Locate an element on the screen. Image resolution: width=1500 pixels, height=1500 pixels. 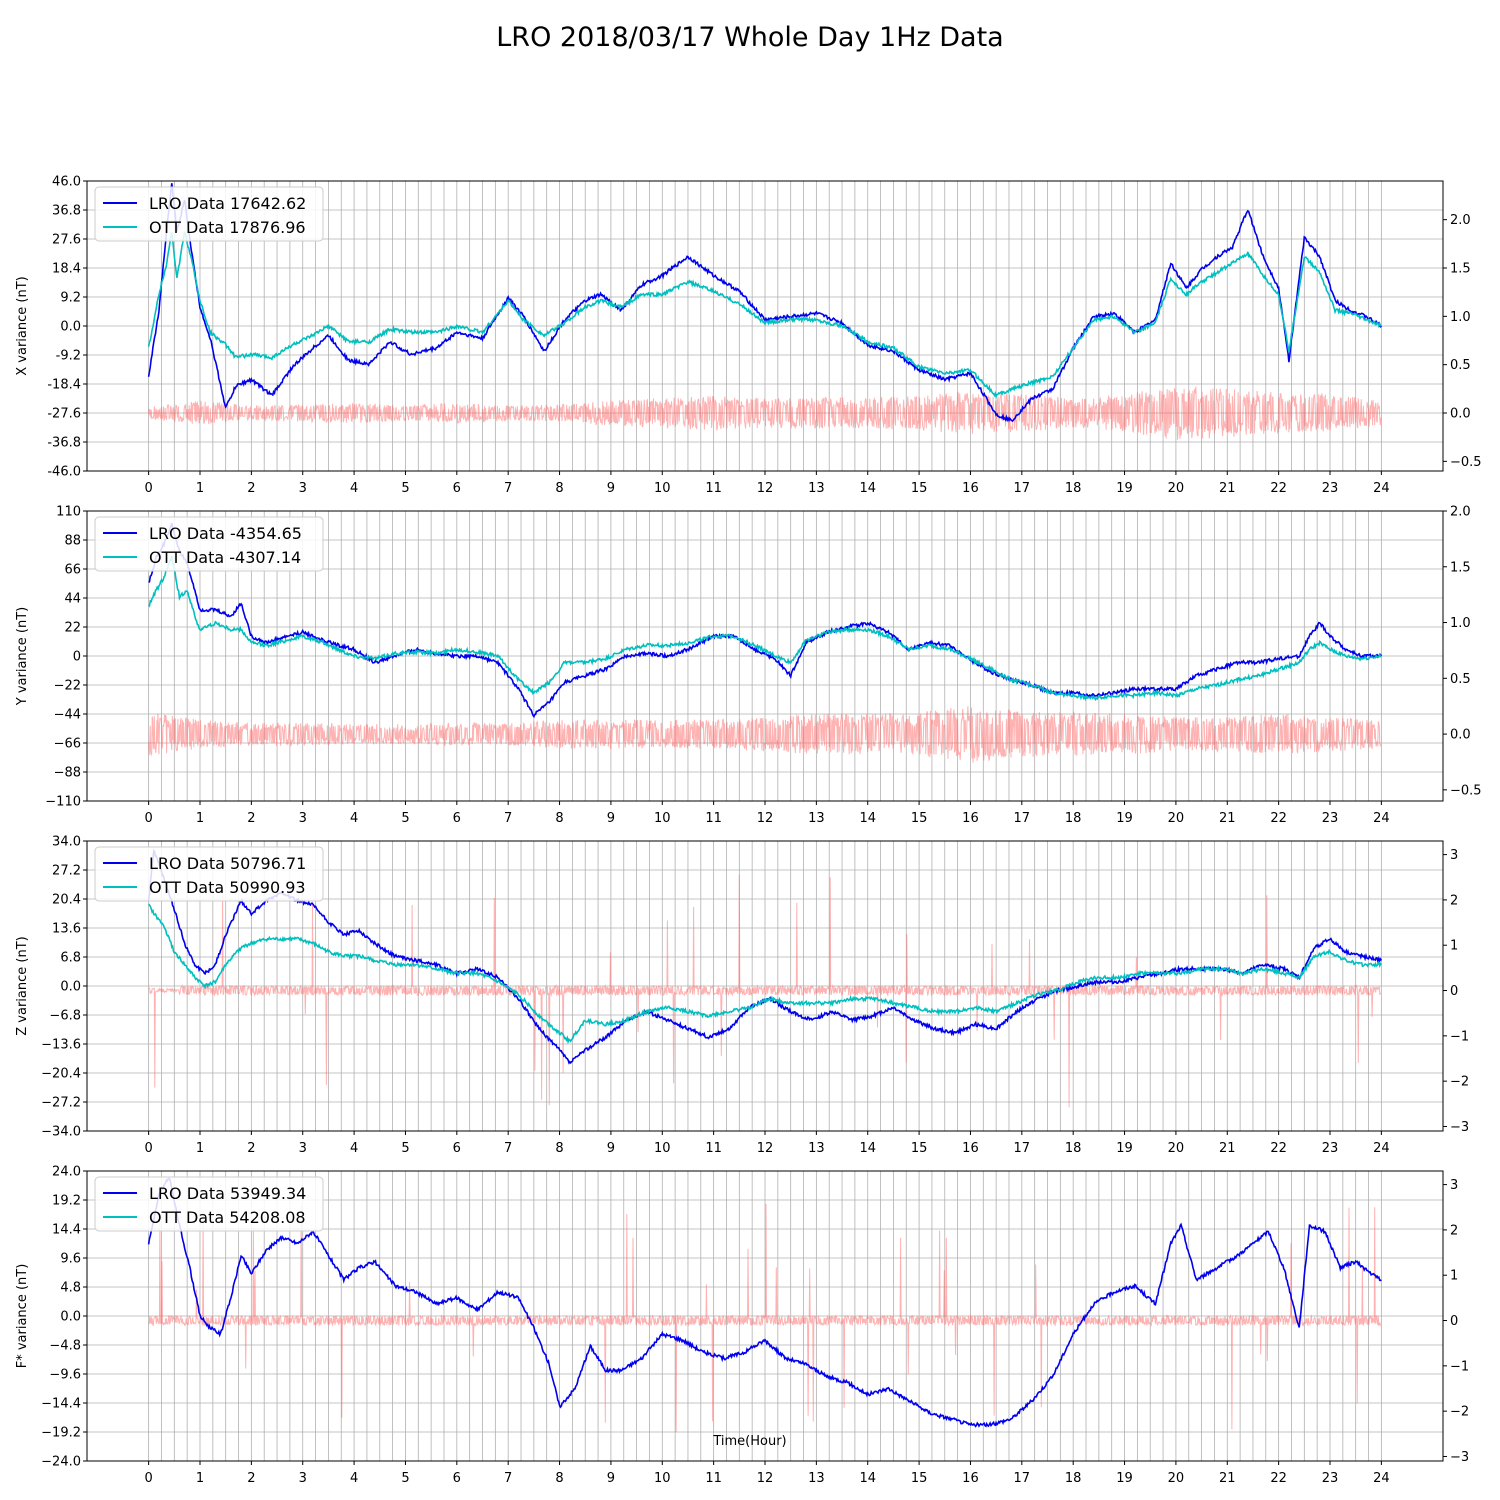
y2-tick-label: −2 is located at coordinates (1459, 1082).